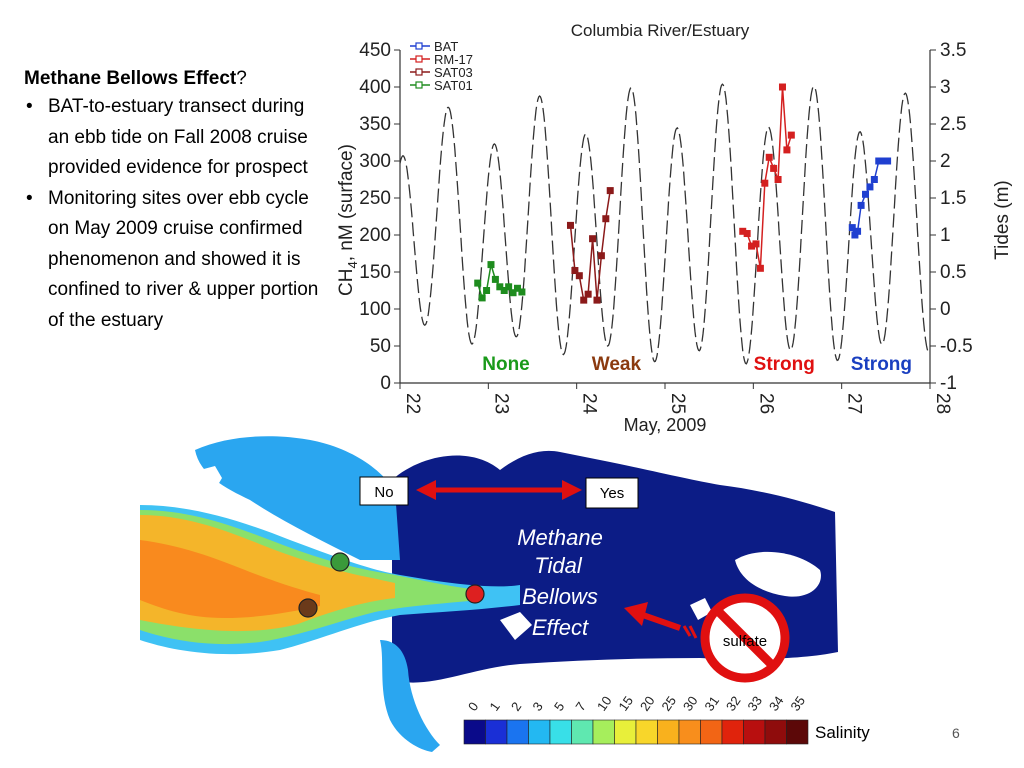  What do you see at coordinates (506, 364) in the screenshot?
I see `annotation-label: None` at bounding box center [506, 364].